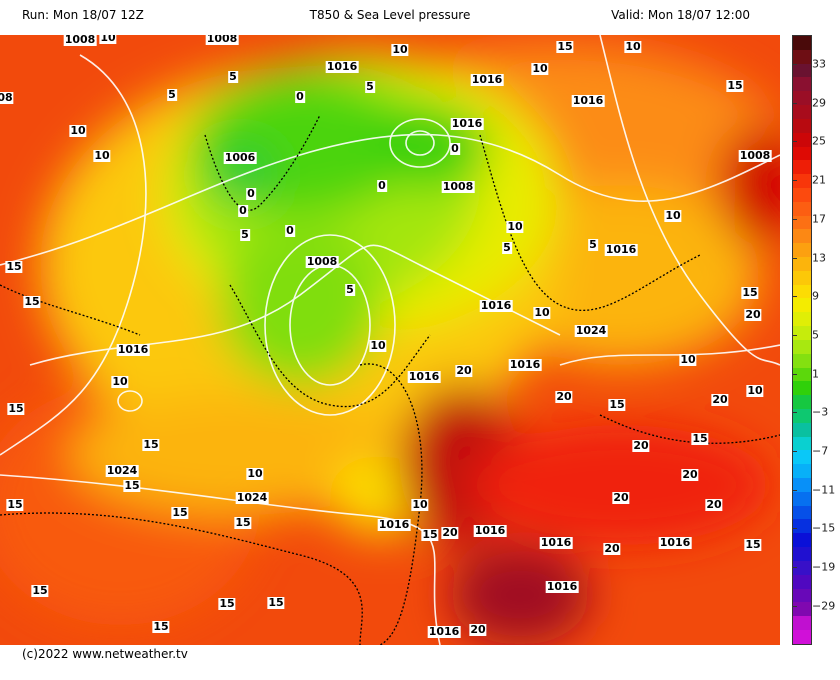  What do you see at coordinates (819, 141) in the screenshot?
I see `colorbar-tick-label: 25` at bounding box center [819, 141].